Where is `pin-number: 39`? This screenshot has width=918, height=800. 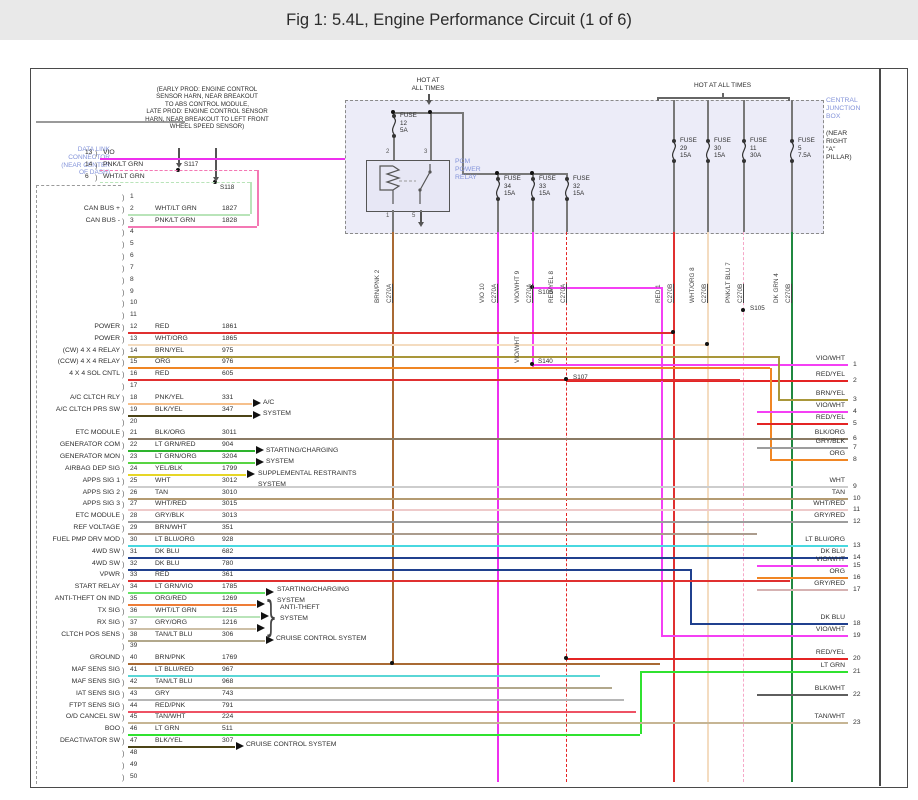
pin-number: 39 is located at coordinates (134, 645).